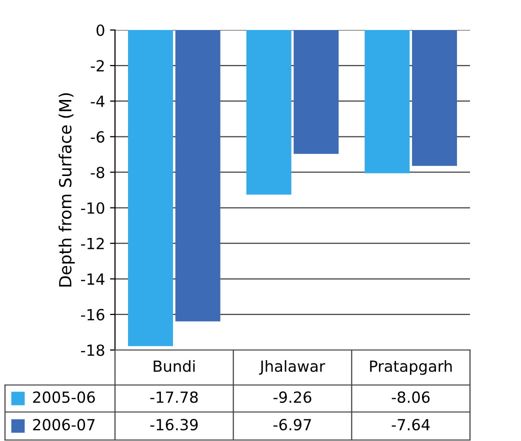 This screenshot has width=521, height=441. What do you see at coordinates (174, 424) in the screenshot?
I see `data-label: -16.39` at bounding box center [174, 424].